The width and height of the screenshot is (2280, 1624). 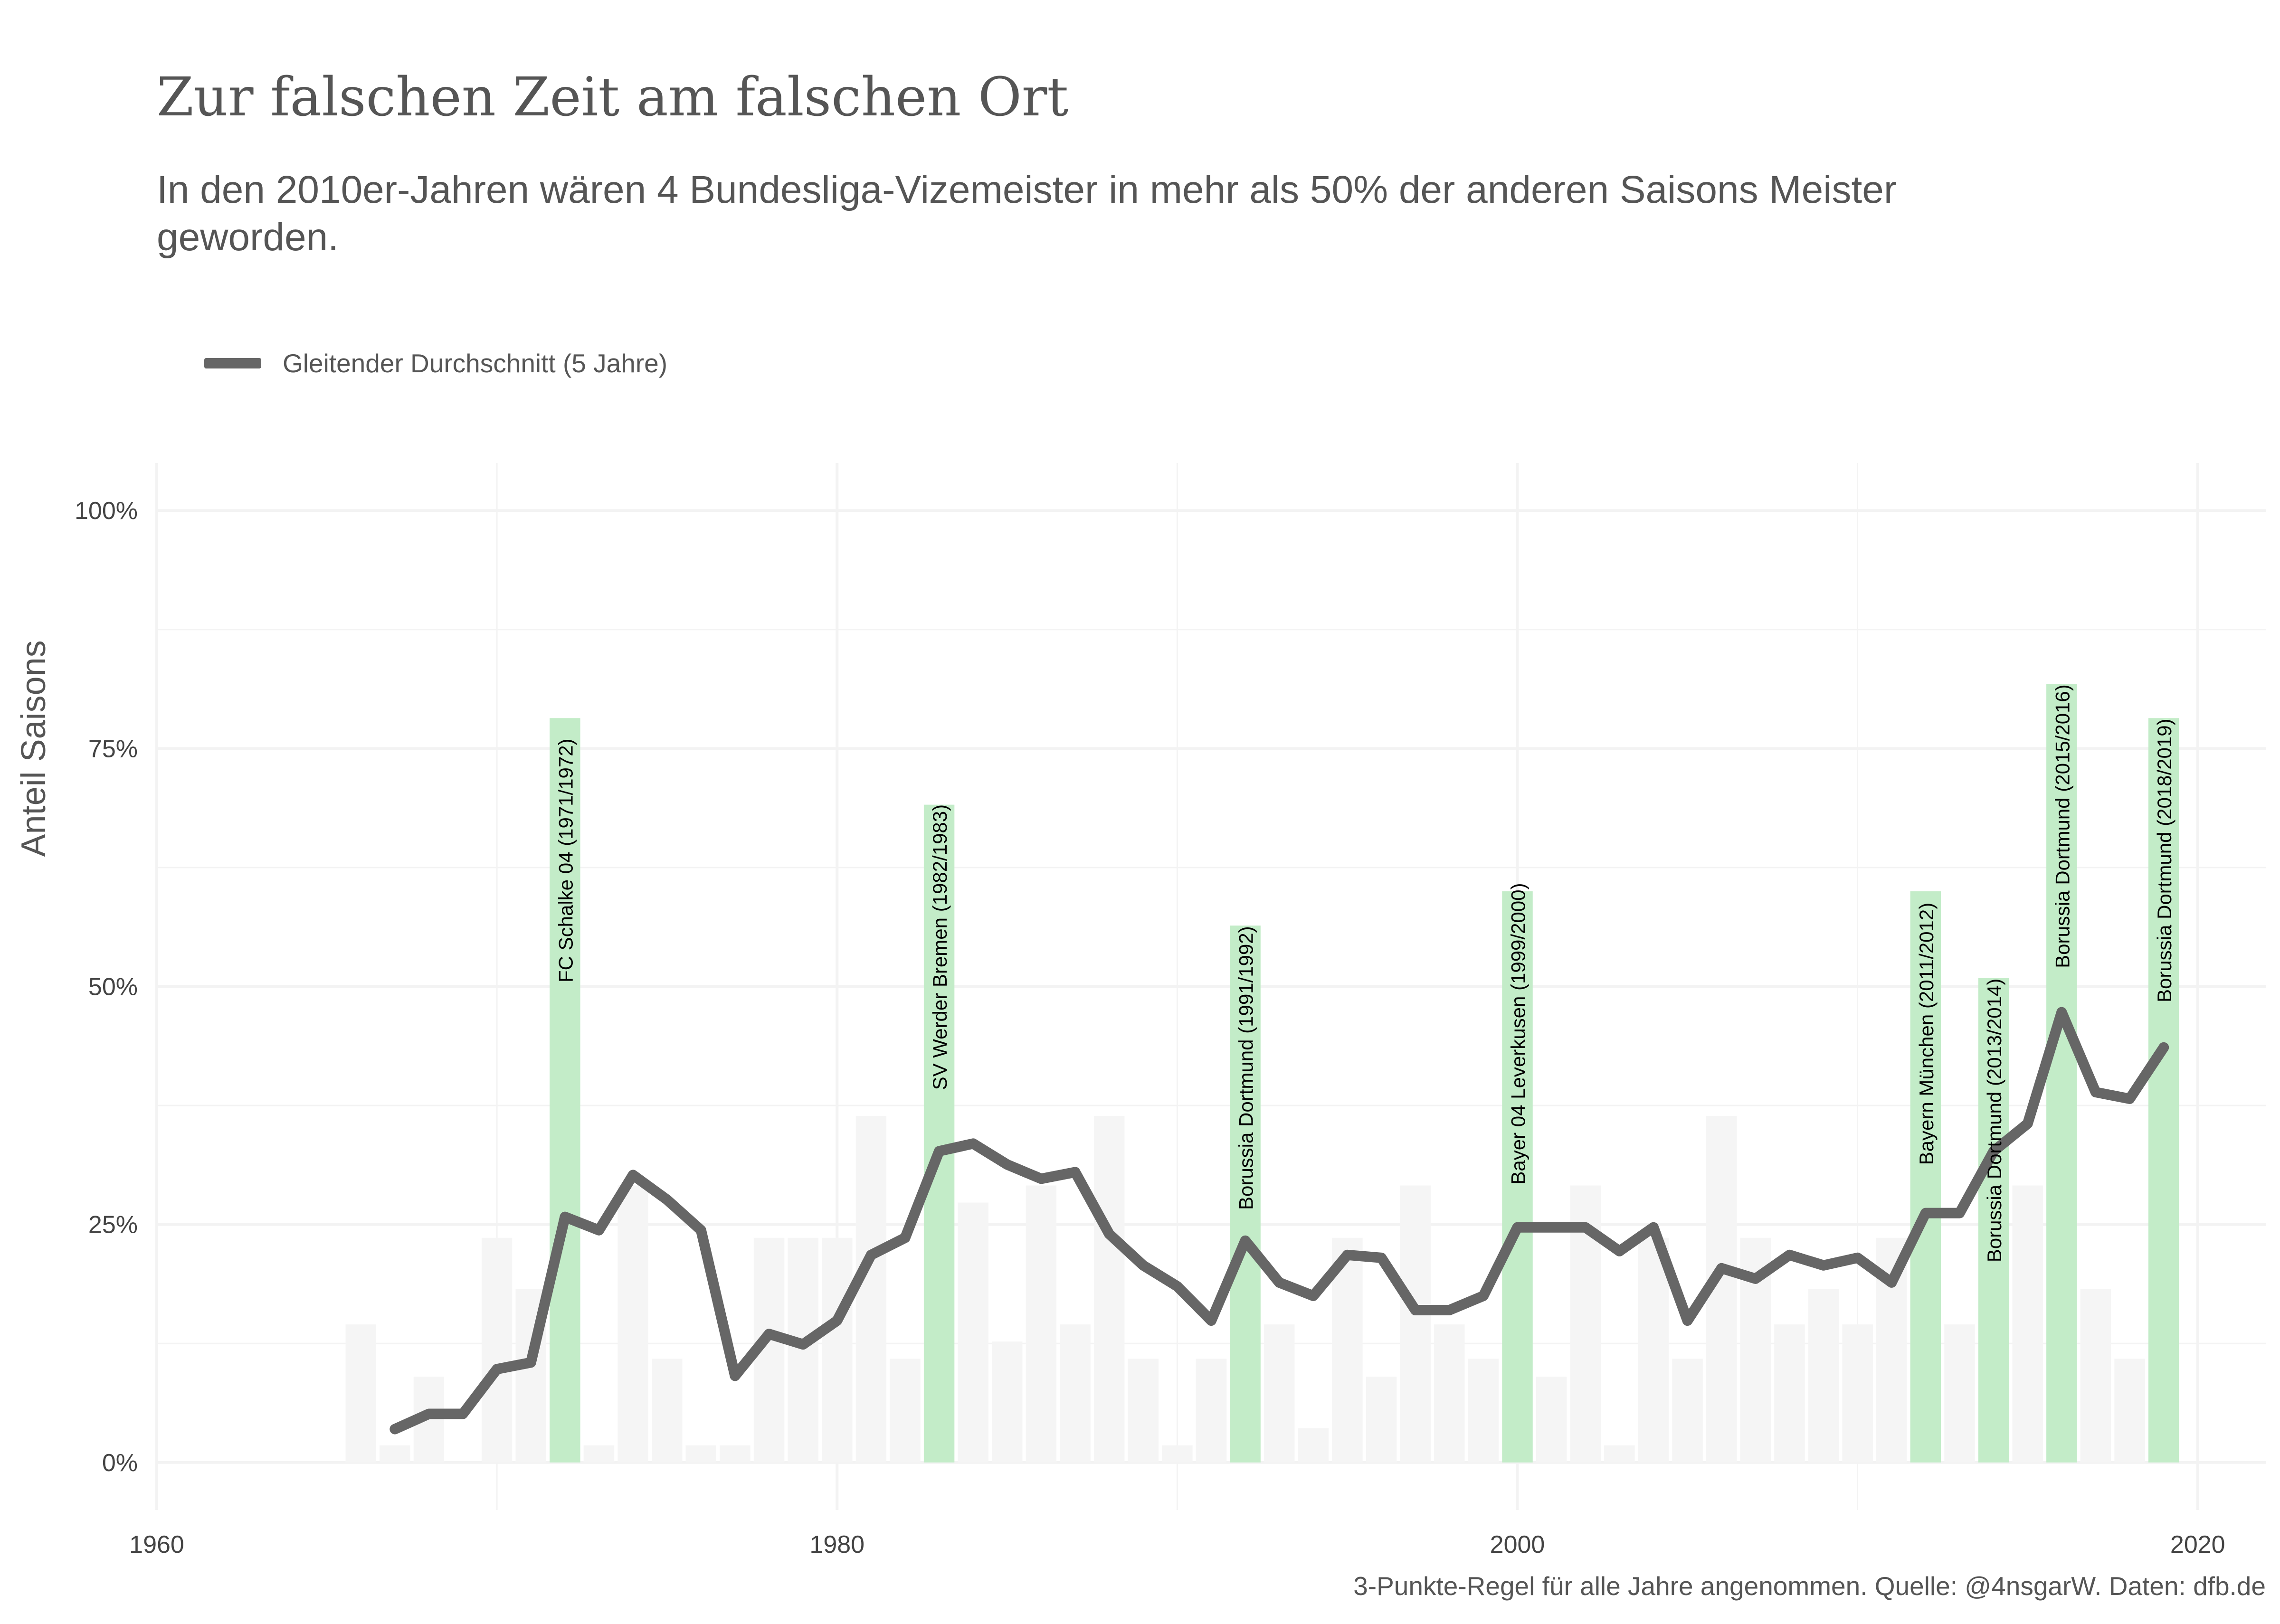 I want to click on y-tick-label: 50%, so click(x=113, y=987).